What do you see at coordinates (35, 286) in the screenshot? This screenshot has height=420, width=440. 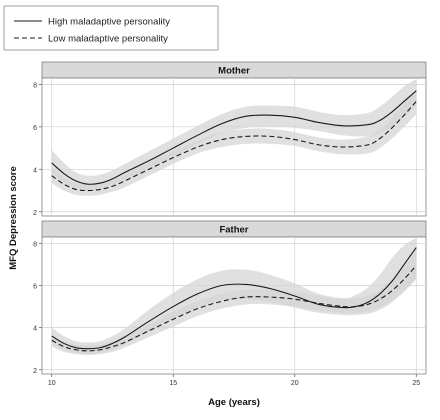 I see `panel-father-y-tick-label: 6` at bounding box center [35, 286].